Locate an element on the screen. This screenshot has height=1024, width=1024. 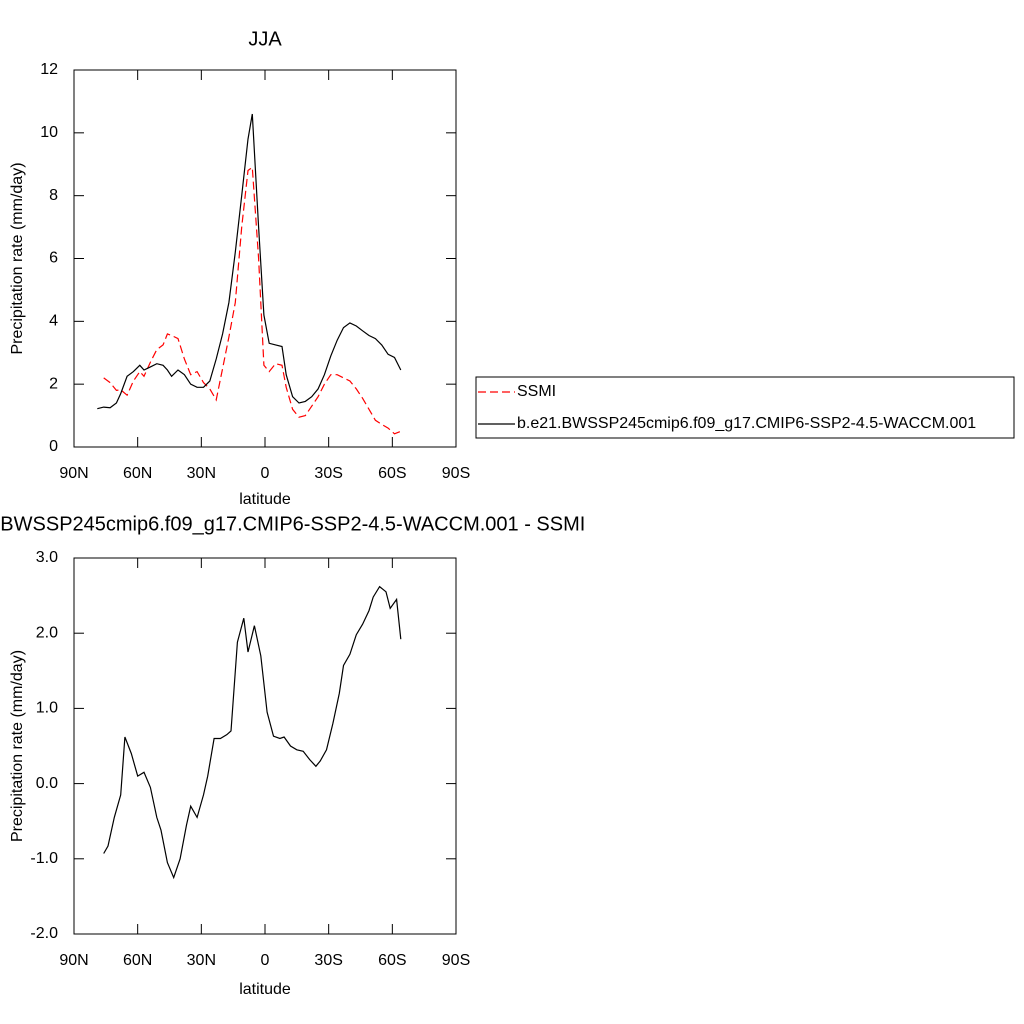
y-tick-label: 3.0 is located at coordinates (47, 557).